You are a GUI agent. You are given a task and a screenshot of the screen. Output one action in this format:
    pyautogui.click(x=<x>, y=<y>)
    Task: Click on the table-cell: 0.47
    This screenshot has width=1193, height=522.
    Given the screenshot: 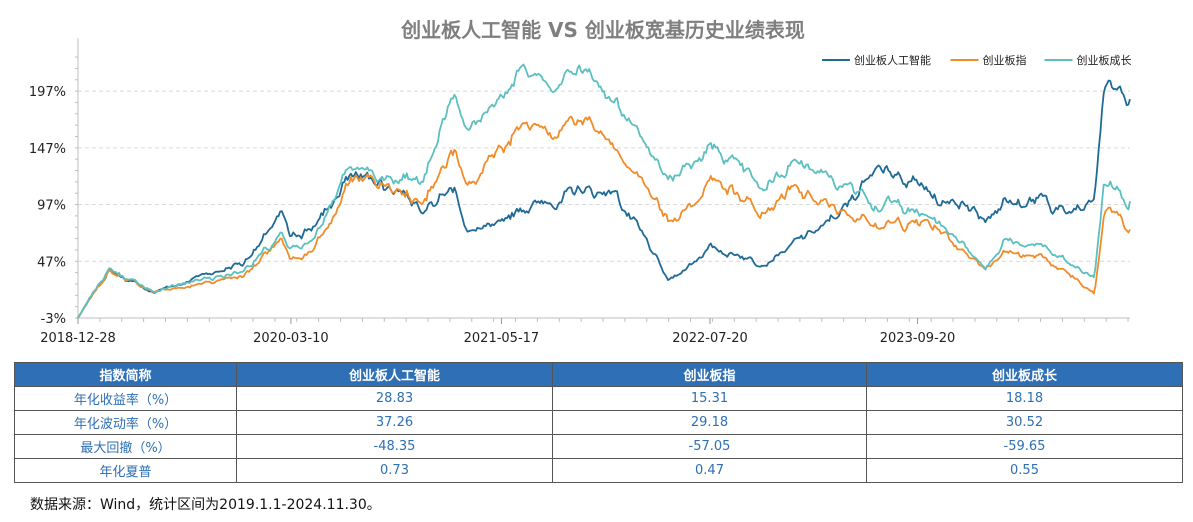 What is the action you would take?
    pyautogui.click(x=709, y=470)
    